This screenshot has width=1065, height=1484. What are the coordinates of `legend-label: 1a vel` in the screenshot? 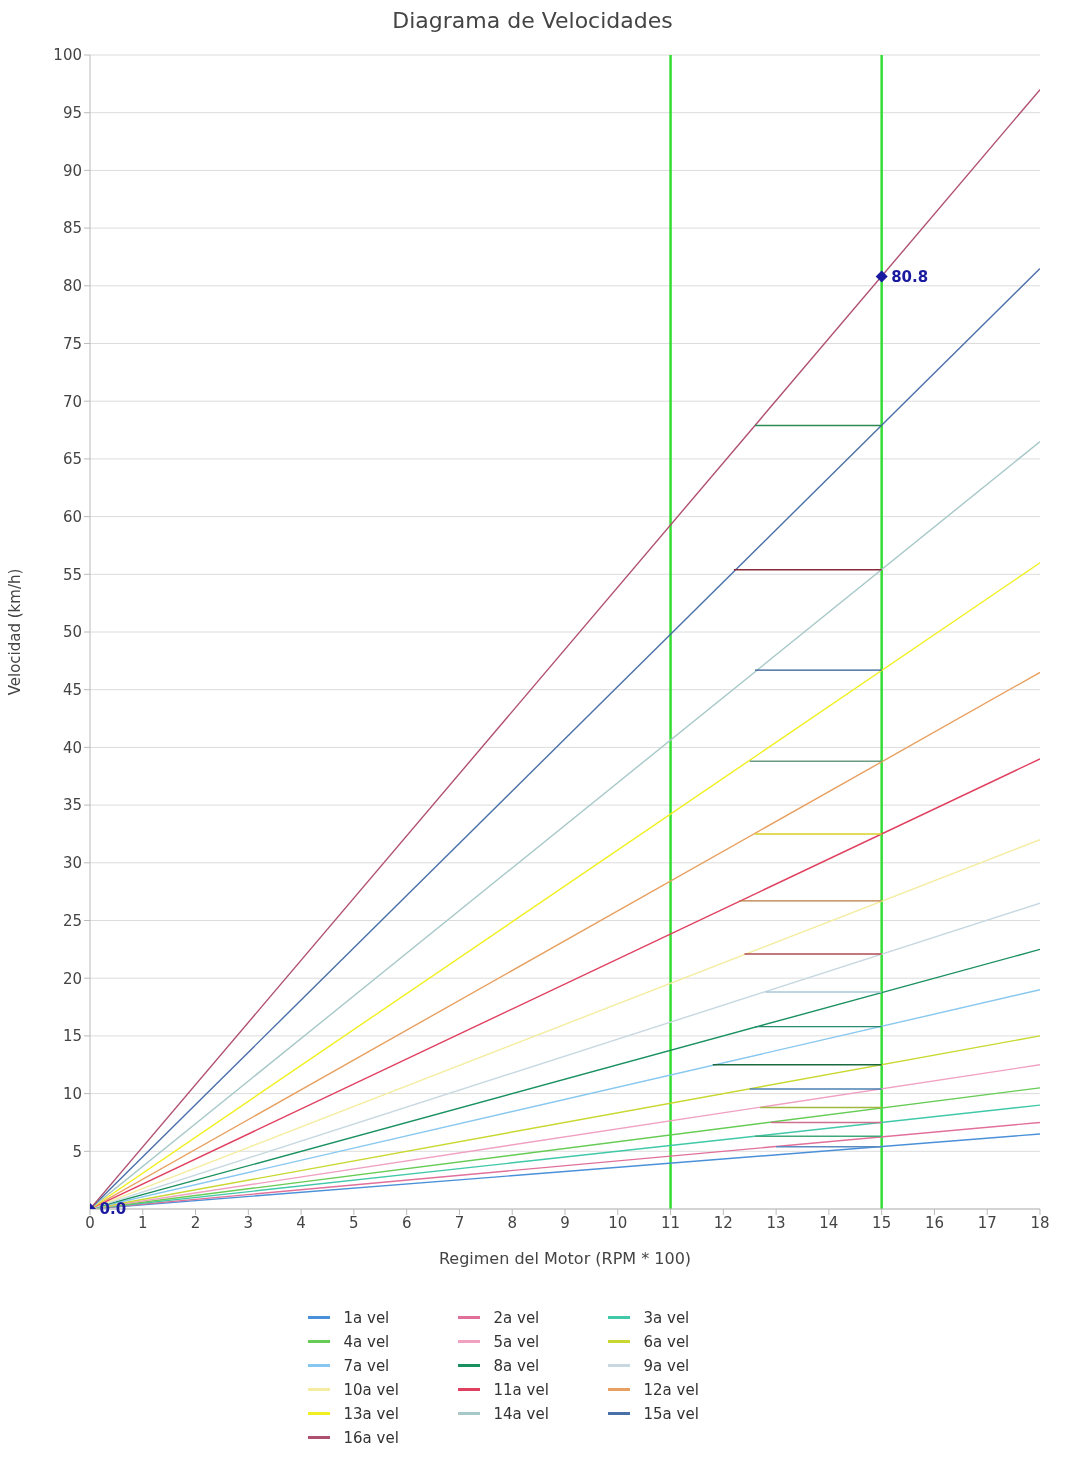 It's located at (366, 1318).